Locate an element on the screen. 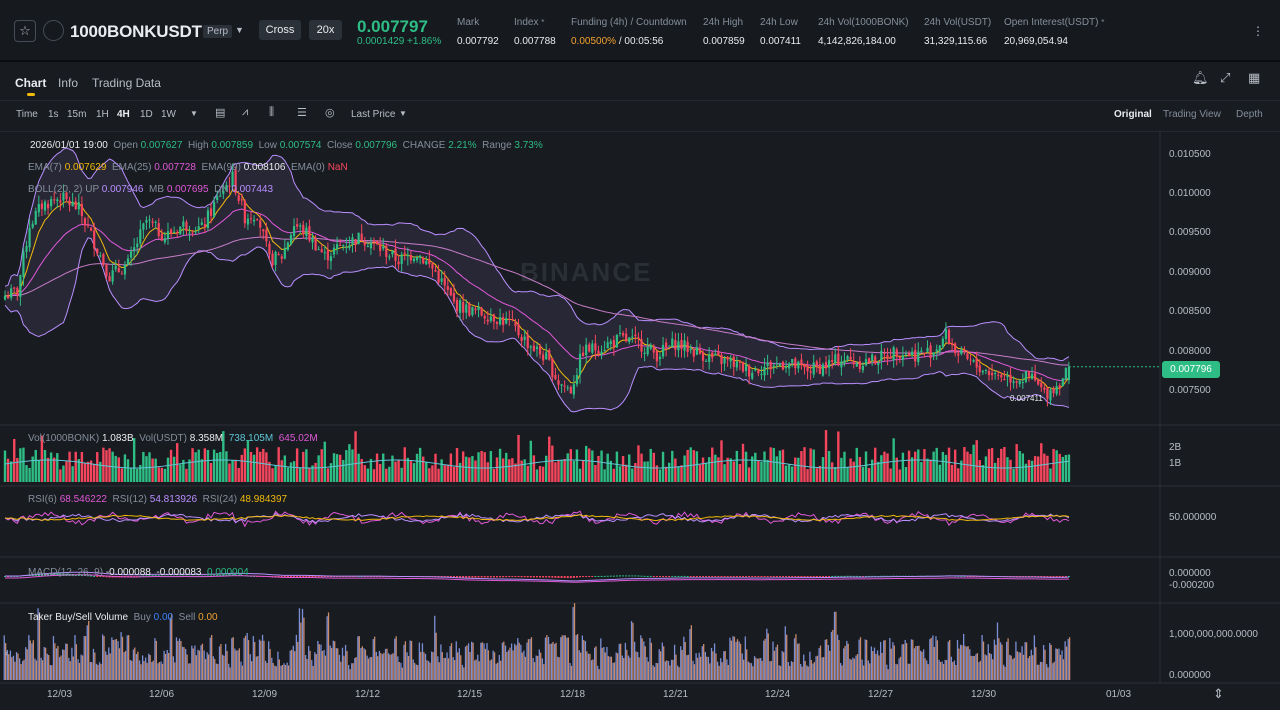 The height and width of the screenshot is (710, 1280). axis-scale-icon: ⇕ is located at coordinates (1218, 693).